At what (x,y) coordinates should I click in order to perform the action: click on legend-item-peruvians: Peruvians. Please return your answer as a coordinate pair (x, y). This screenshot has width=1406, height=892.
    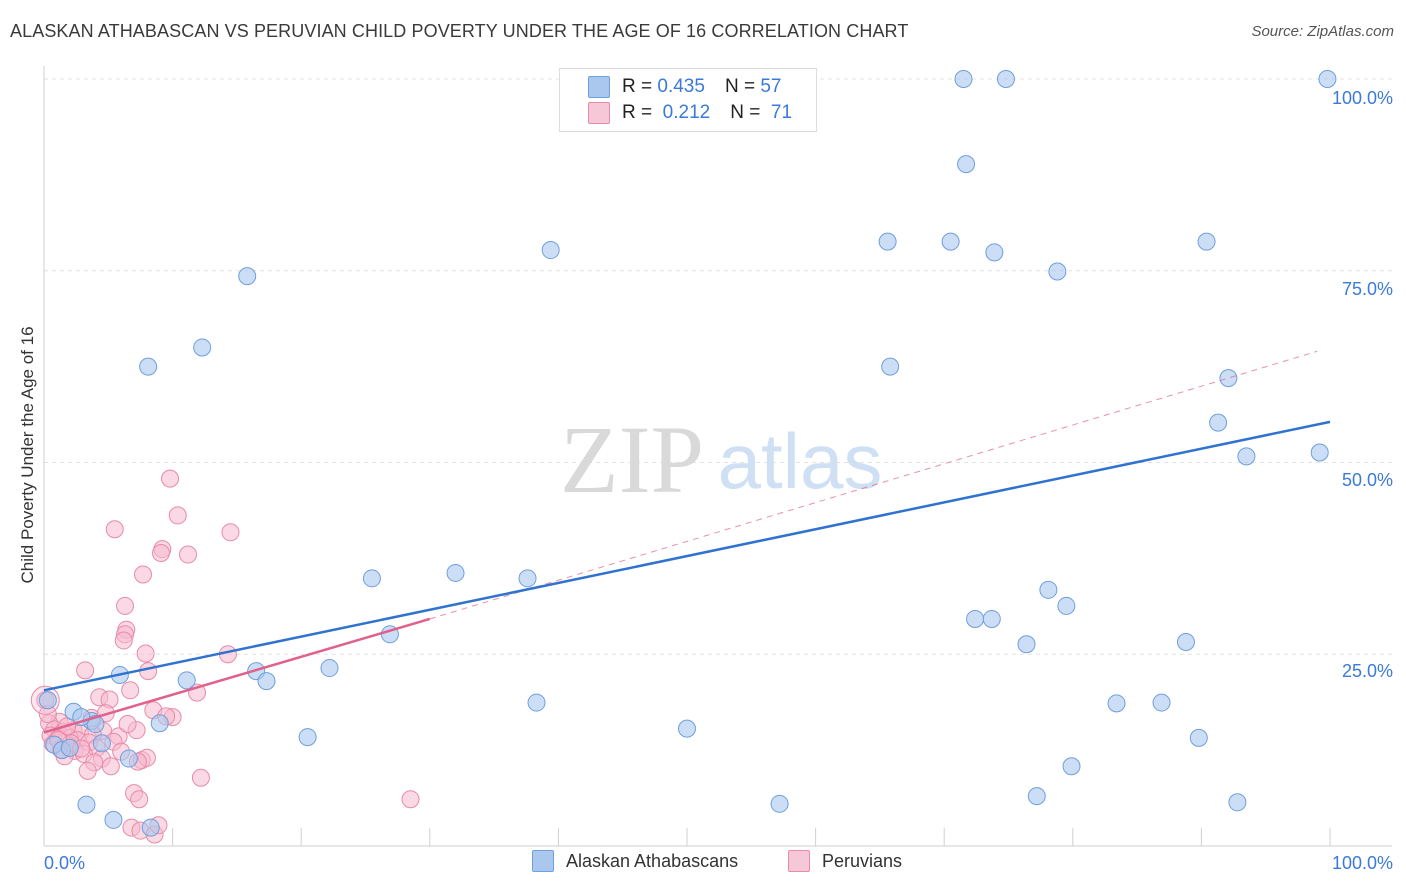
    Looking at the image, I should click on (845, 861).